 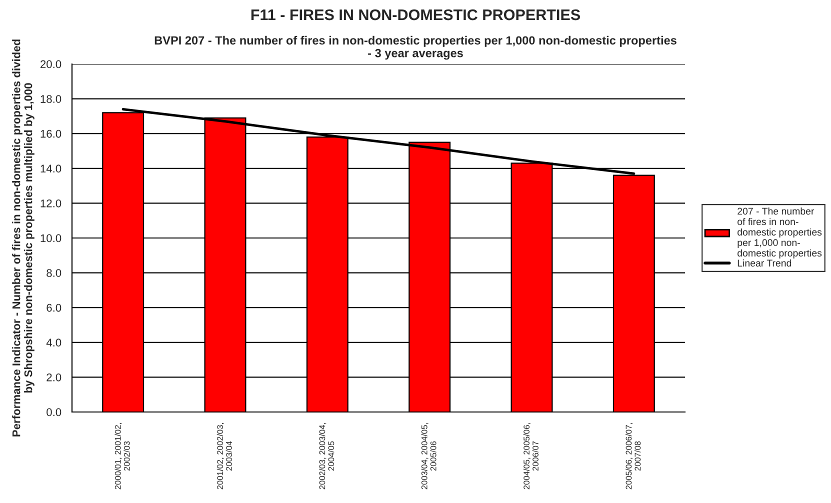 What do you see at coordinates (51, 99) in the screenshot?
I see `y-tick-label: 18.0` at bounding box center [51, 99].